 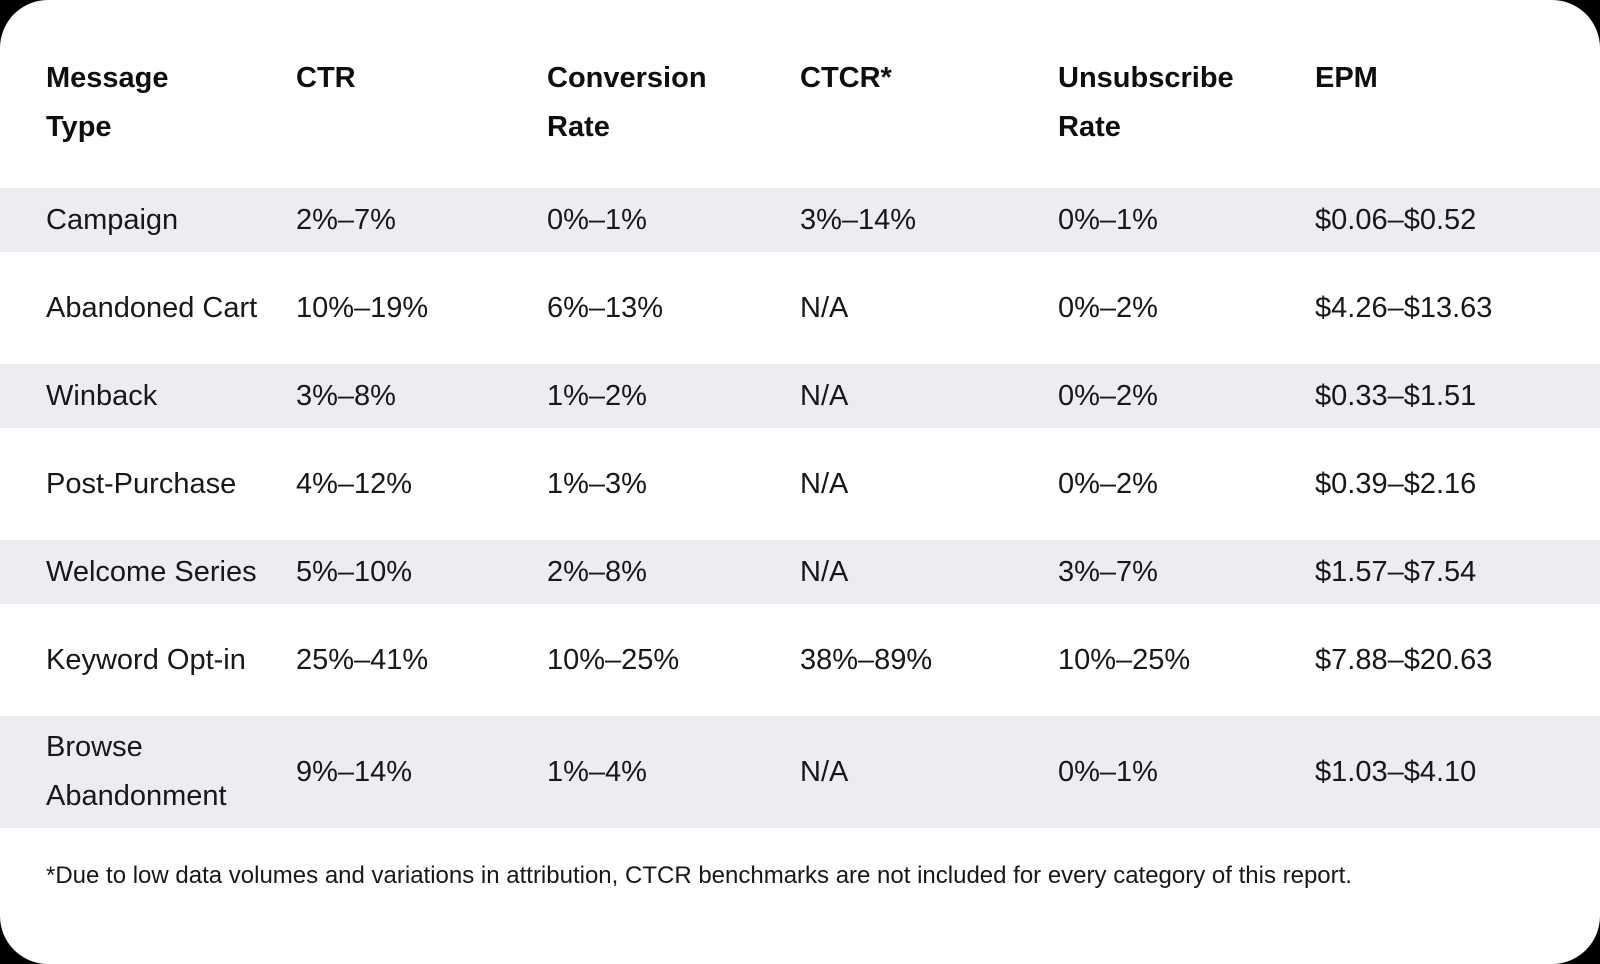 I want to click on cell-ctr: 10%–19%, so click(x=362, y=307).